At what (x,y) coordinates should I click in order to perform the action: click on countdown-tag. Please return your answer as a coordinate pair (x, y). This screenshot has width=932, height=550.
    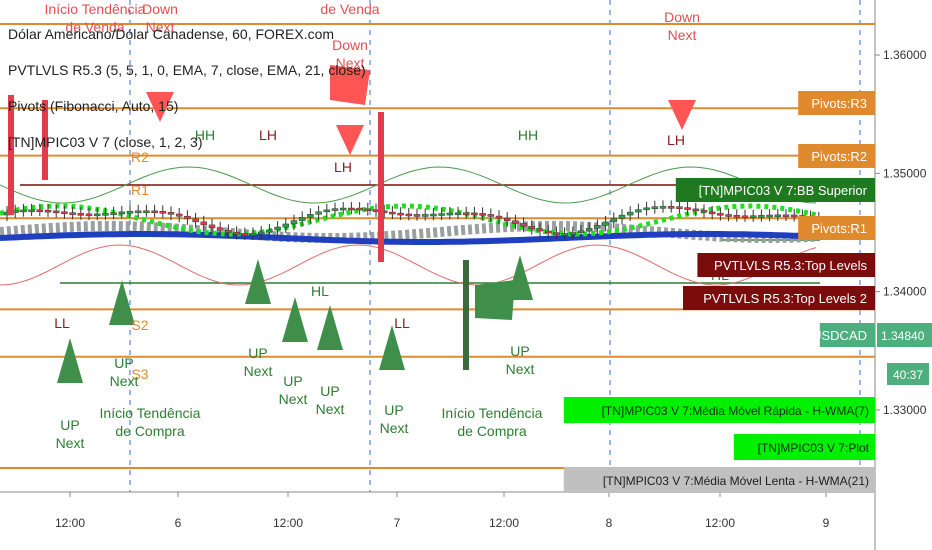
    Looking at the image, I should click on (908, 374).